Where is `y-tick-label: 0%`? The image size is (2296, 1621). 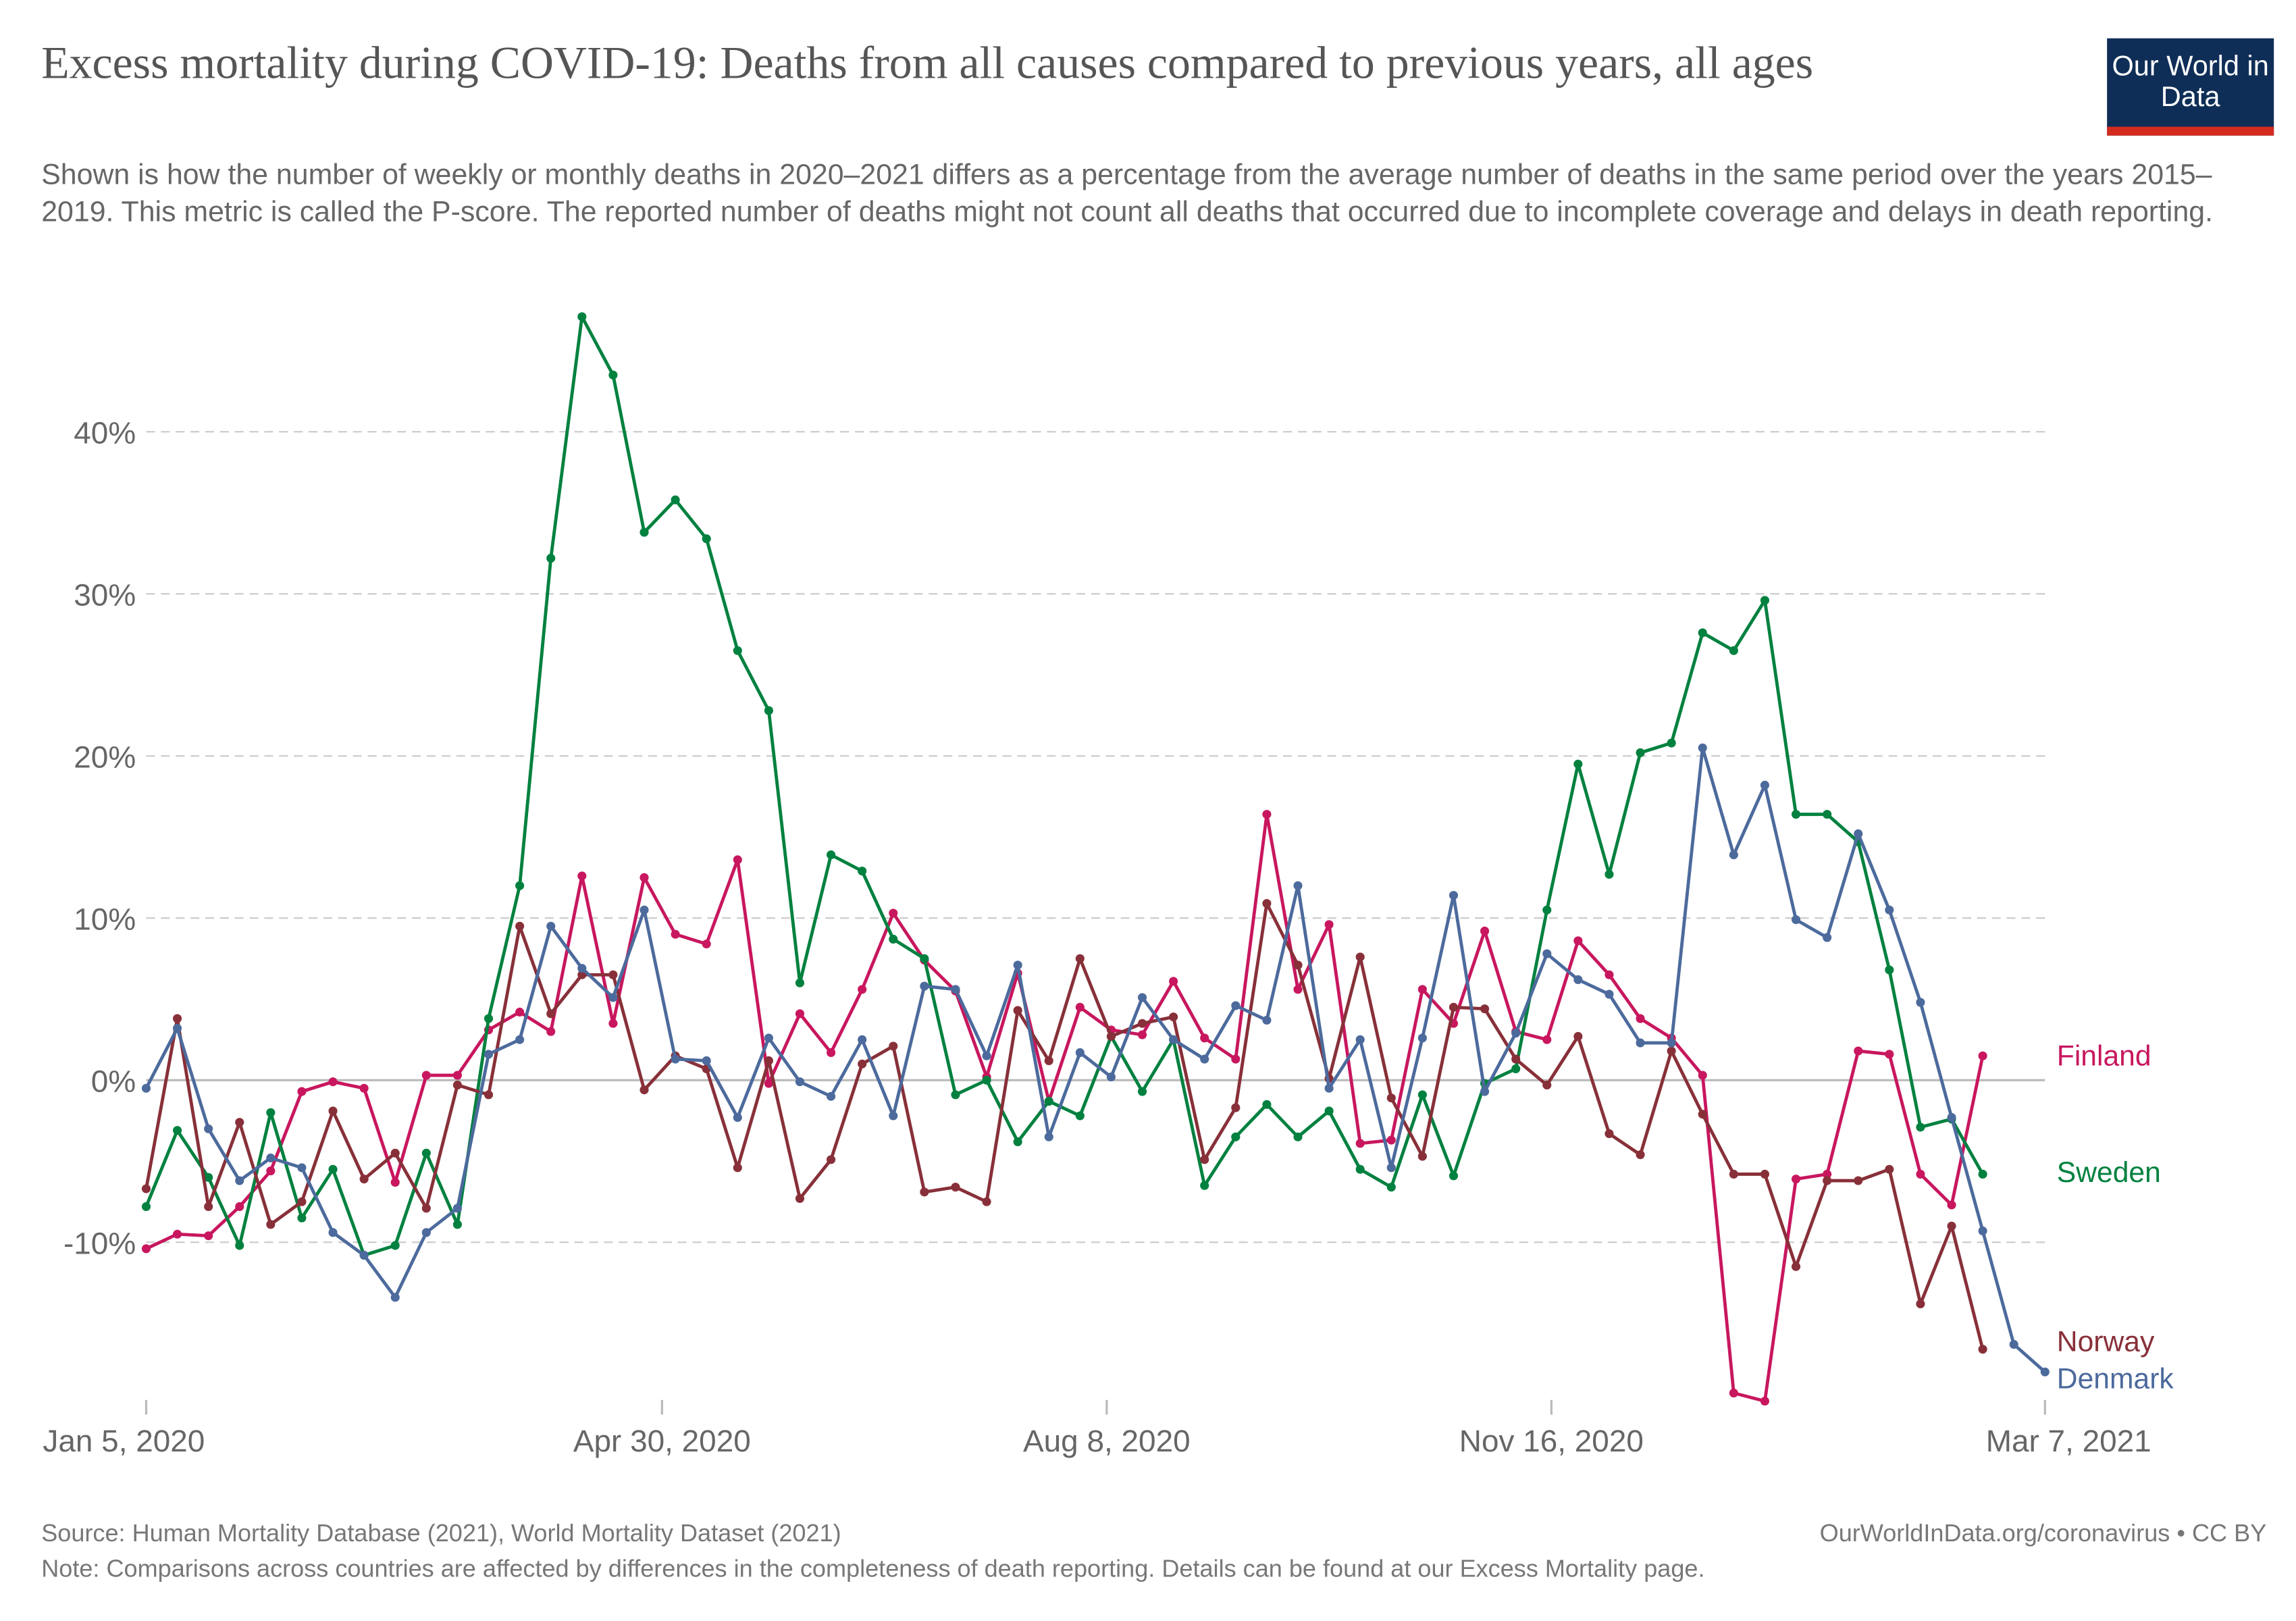 y-tick-label: 0% is located at coordinates (113, 1081).